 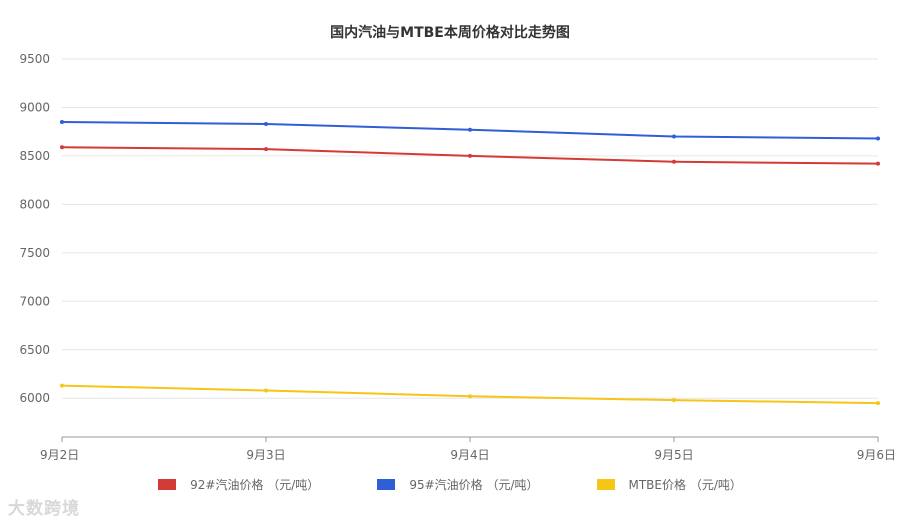 I want to click on legend: 92#汽油价格 （元/吨） 95#汽油价格 （元/吨） MTBE价格 （元/吨）, so click(x=450, y=484).